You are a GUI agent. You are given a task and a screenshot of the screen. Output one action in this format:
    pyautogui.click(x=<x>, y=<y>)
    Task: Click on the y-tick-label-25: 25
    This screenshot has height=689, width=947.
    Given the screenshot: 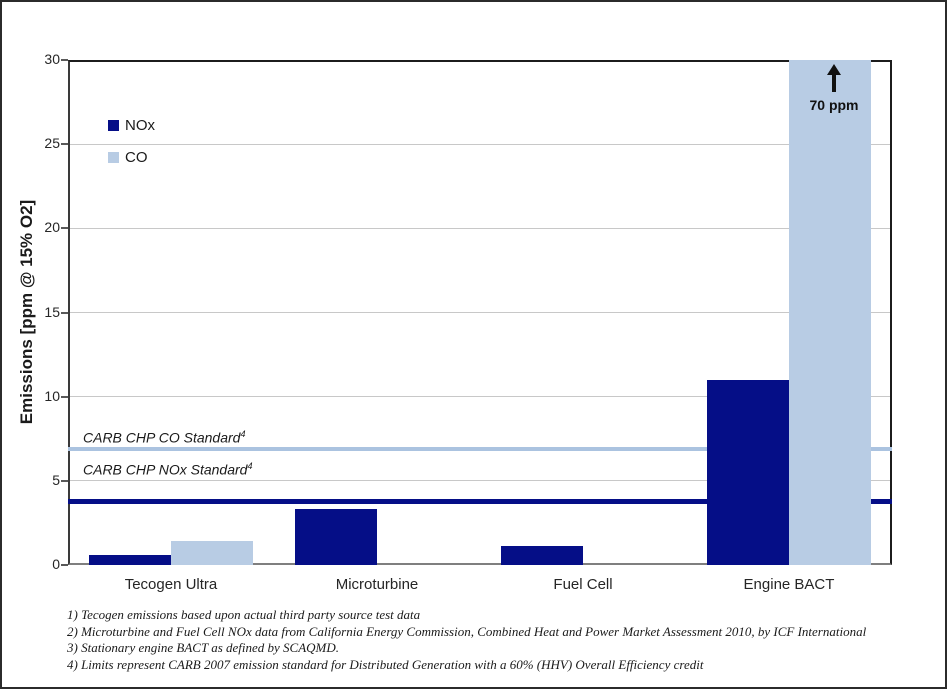 What is the action you would take?
    pyautogui.click(x=52, y=143)
    